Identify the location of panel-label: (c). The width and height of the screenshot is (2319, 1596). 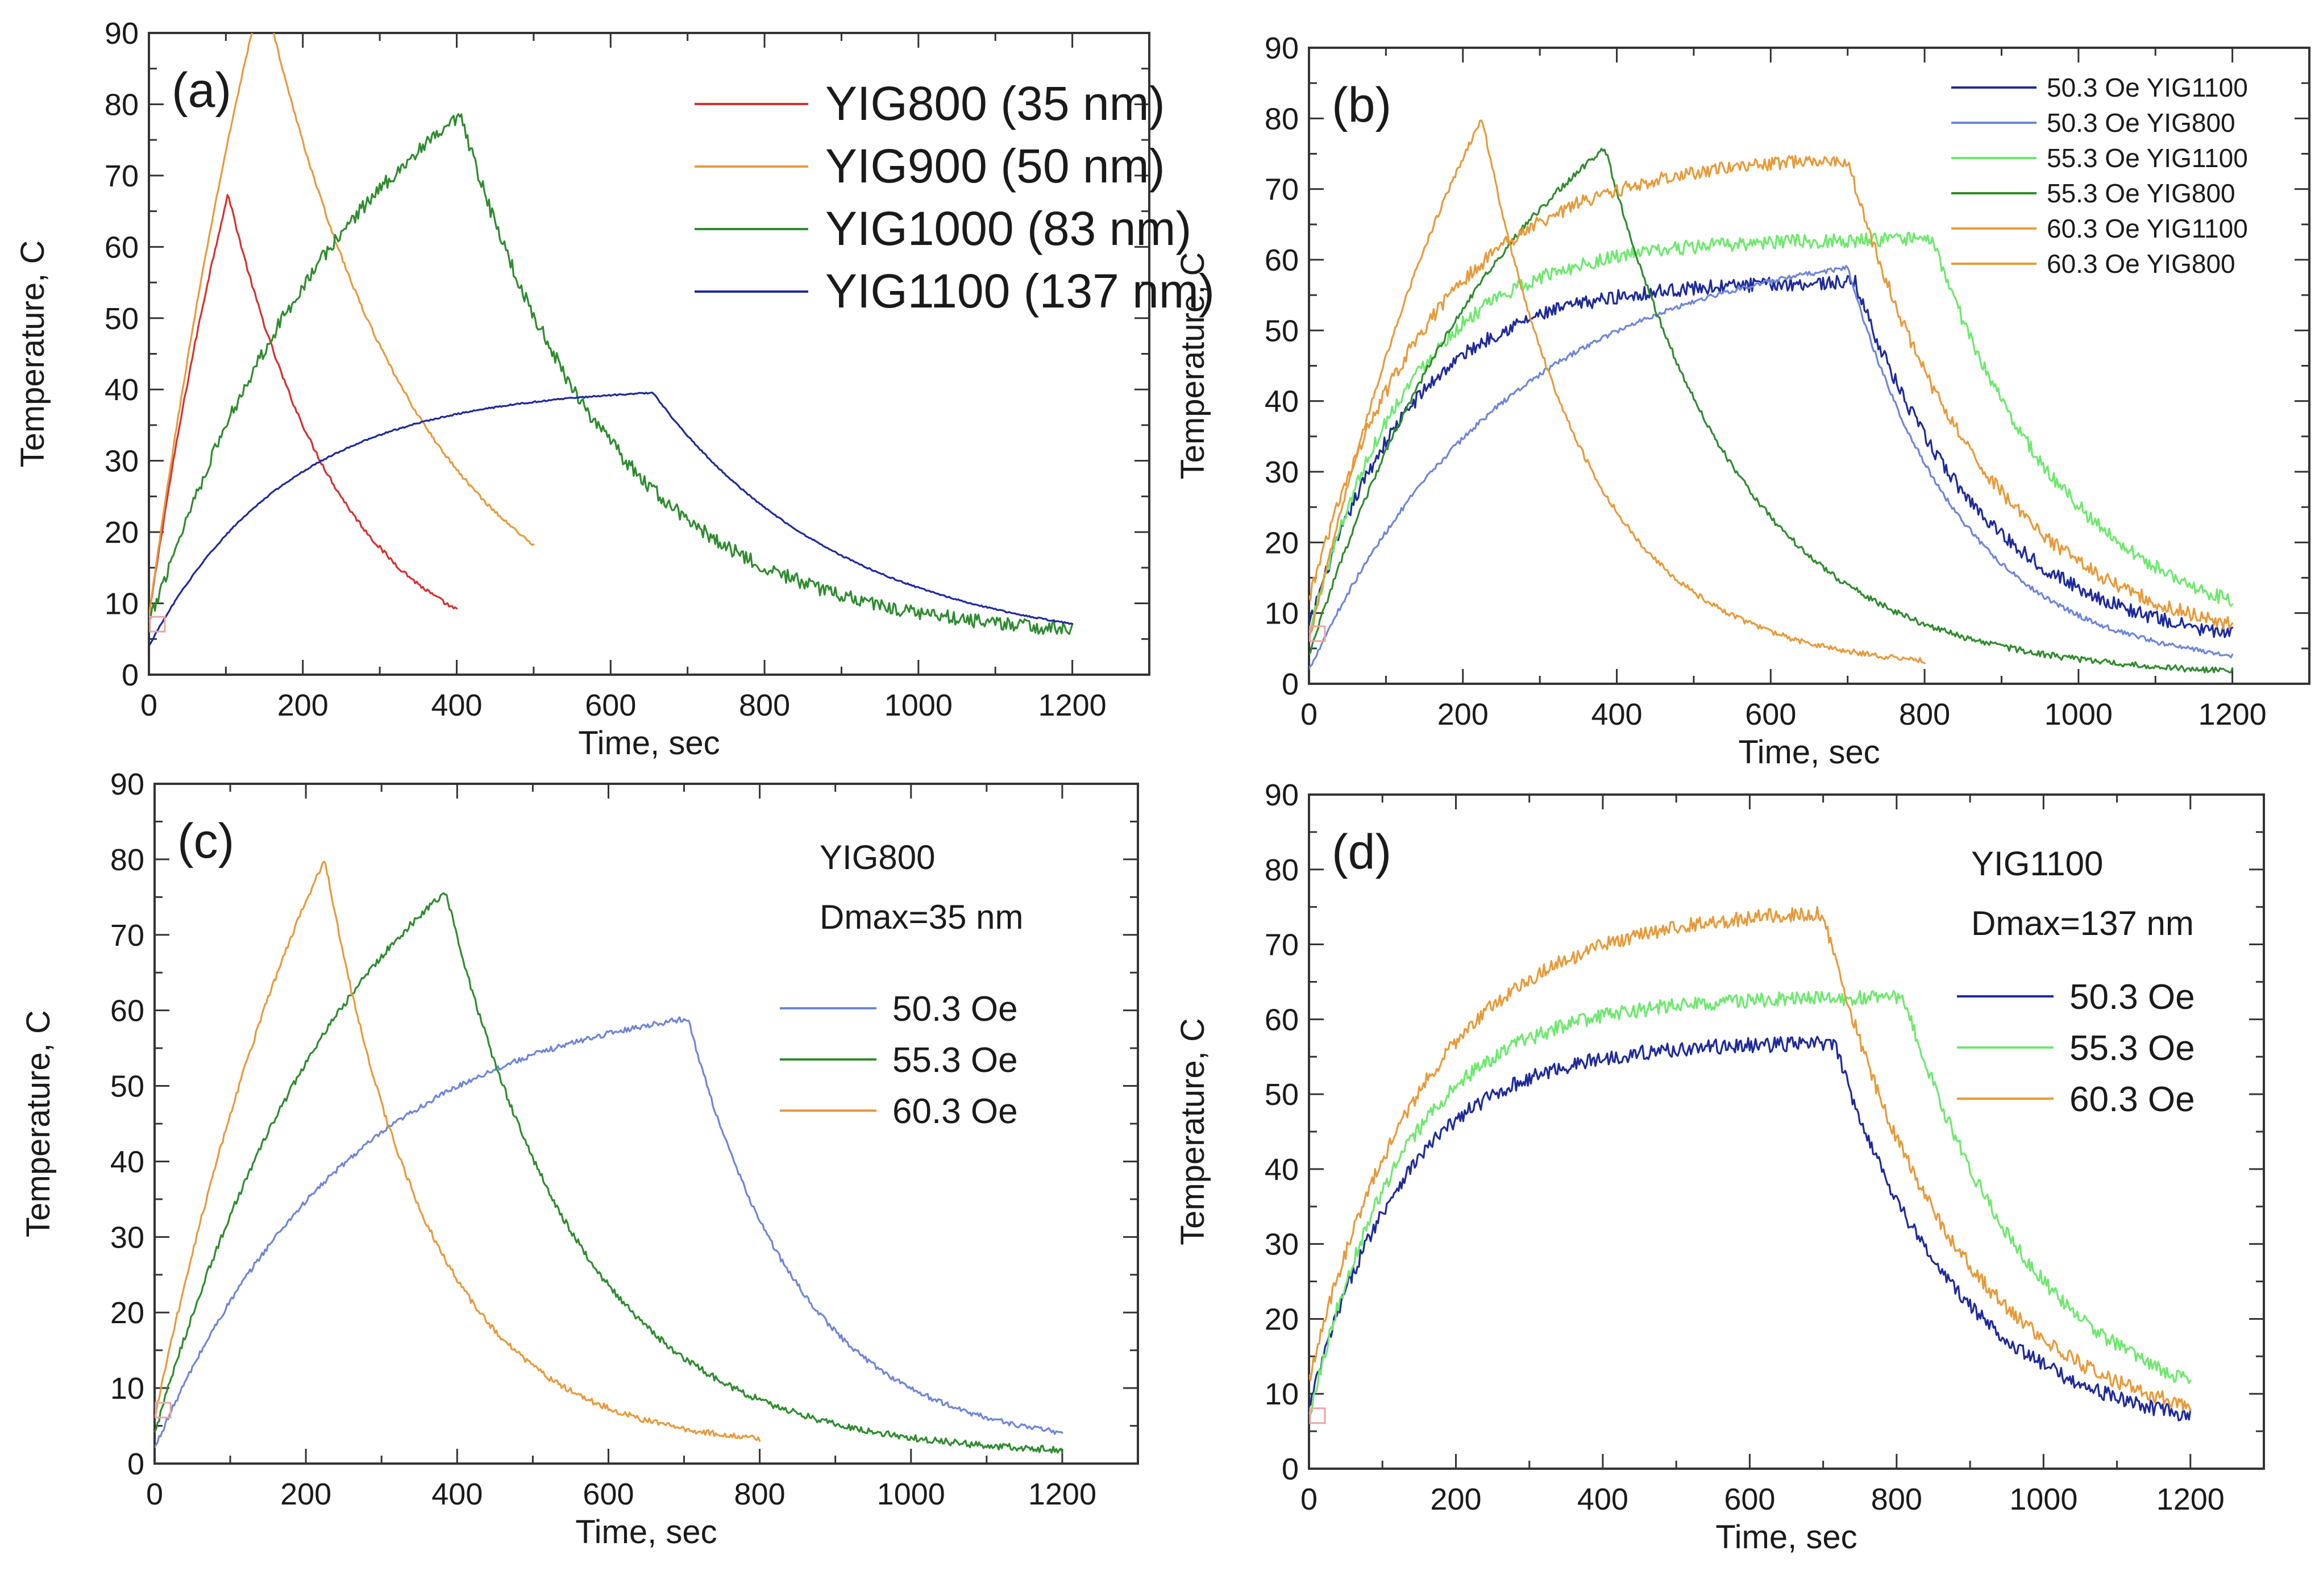
(205, 841).